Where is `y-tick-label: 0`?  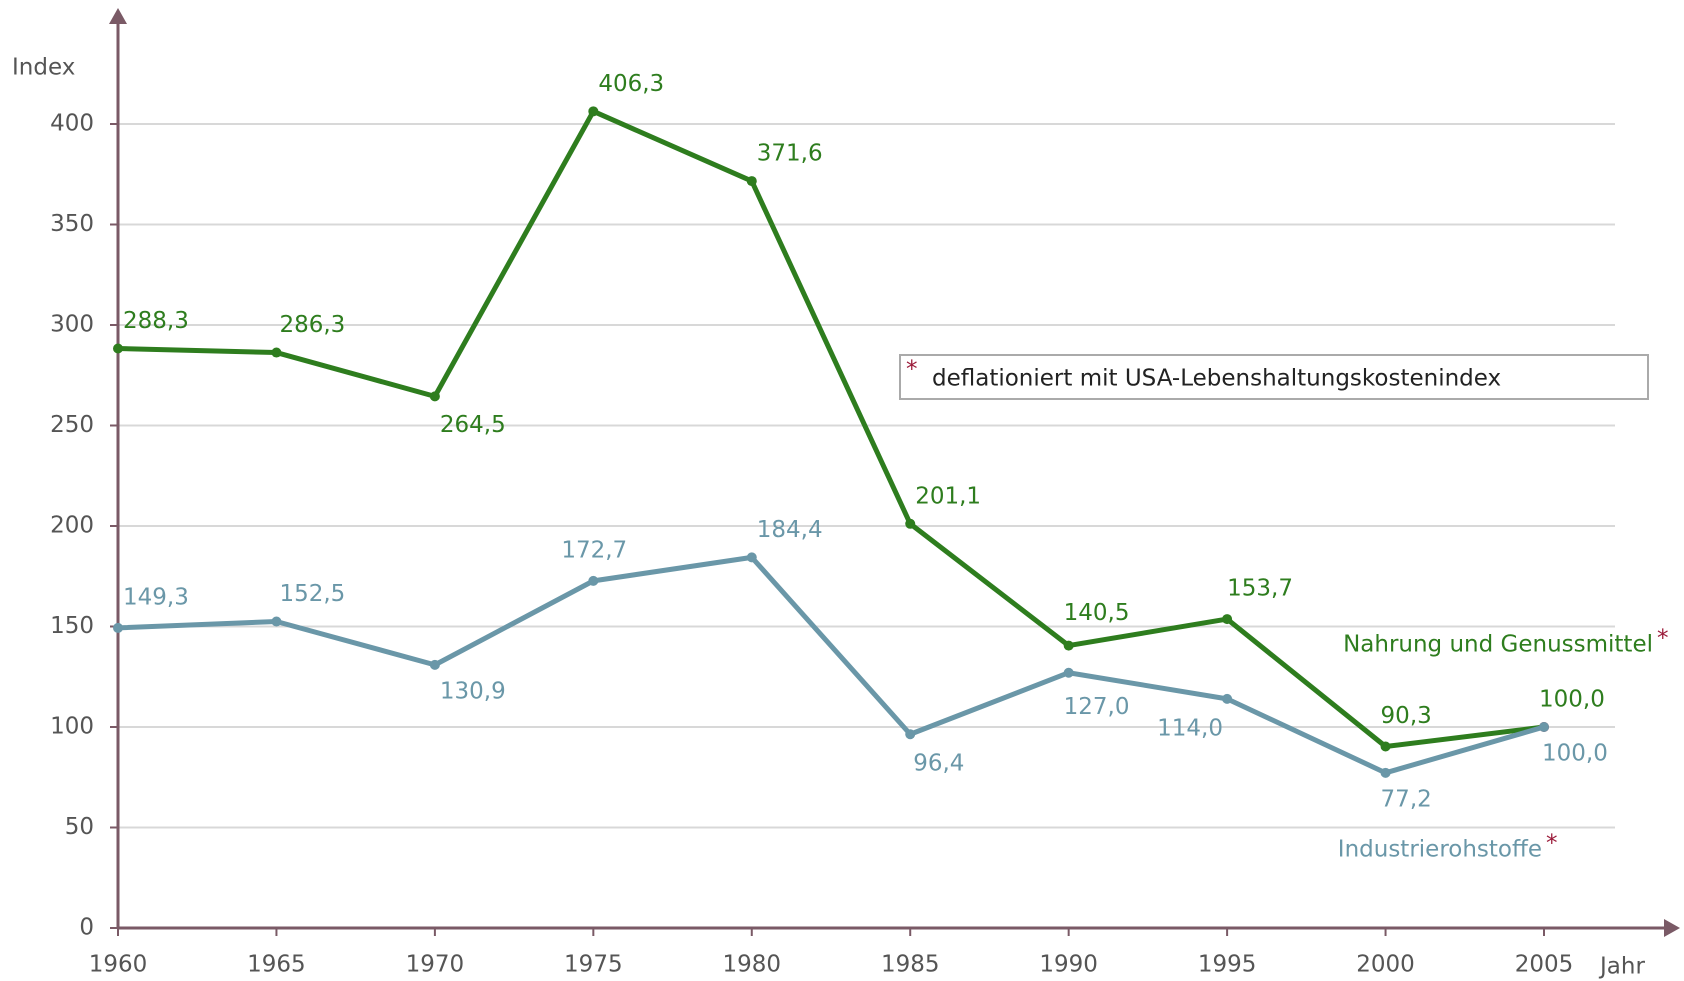
y-tick-label: 0 is located at coordinates (86, 928).